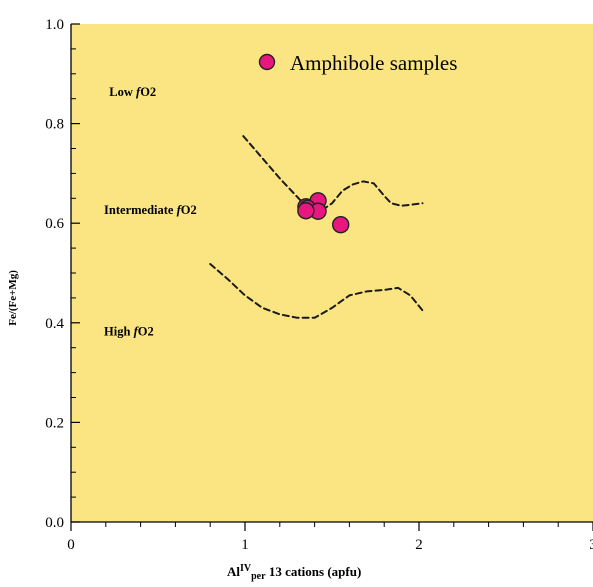  What do you see at coordinates (54, 25) in the screenshot?
I see `y-tick-label: 1.0` at bounding box center [54, 25].